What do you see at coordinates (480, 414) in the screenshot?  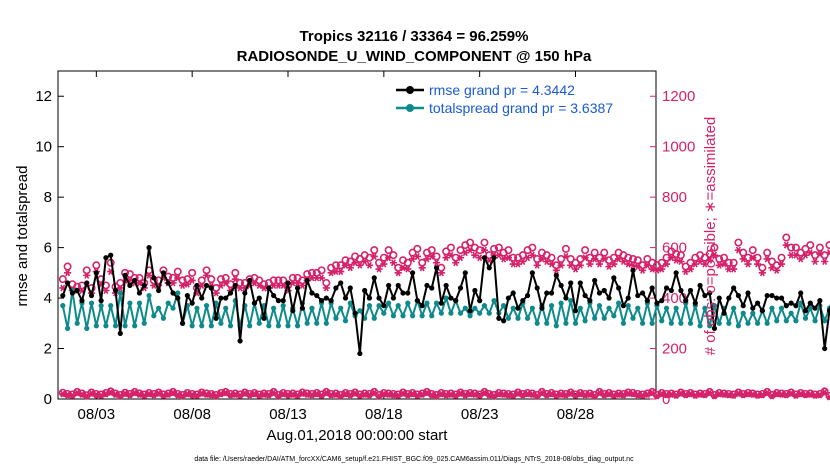 I see `x-tick-label: 08/23` at bounding box center [480, 414].